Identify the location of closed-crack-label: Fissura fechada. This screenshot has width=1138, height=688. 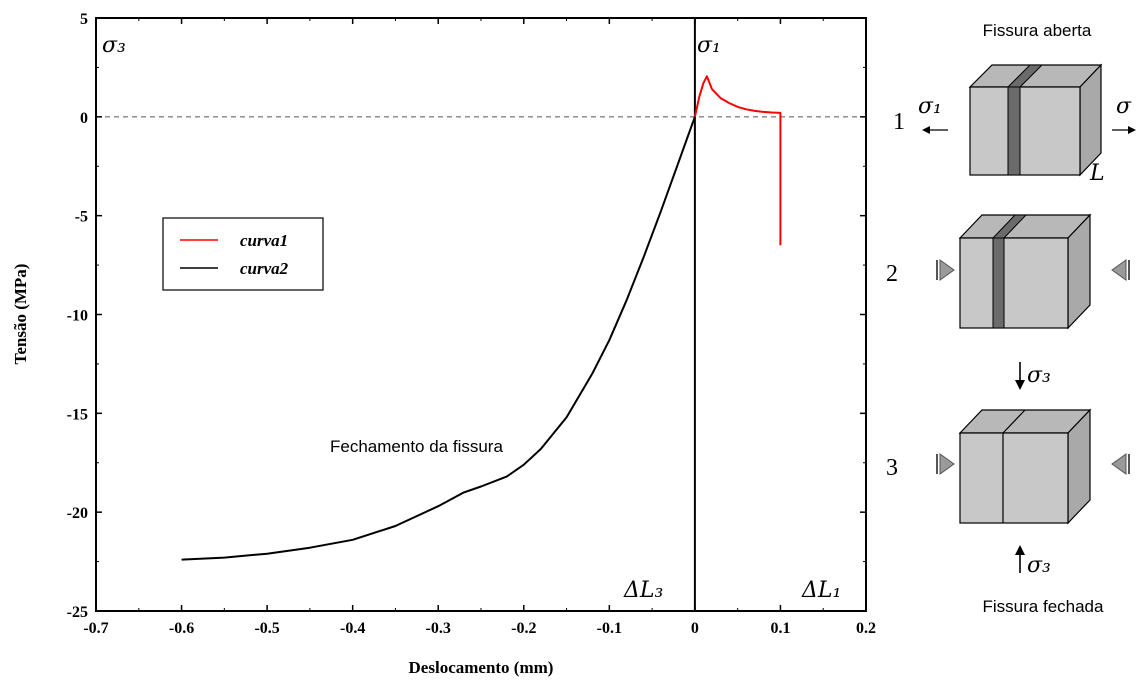
(1043, 606).